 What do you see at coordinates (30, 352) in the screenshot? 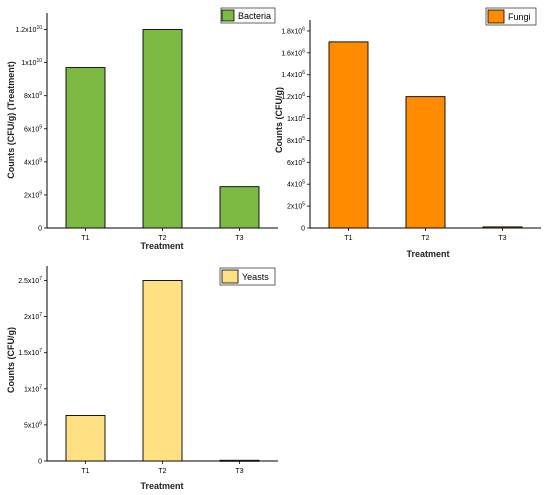
I see `y-tick-label: 1.5x10⁷` at bounding box center [30, 352].